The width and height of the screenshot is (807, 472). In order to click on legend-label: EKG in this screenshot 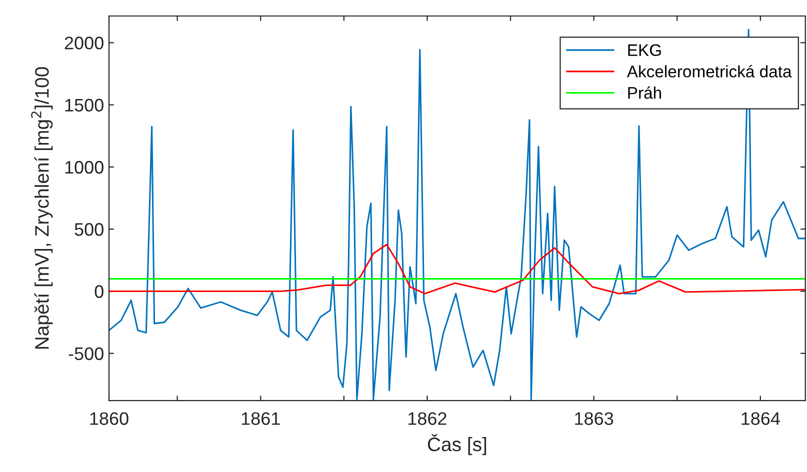, I will do `click(644, 50)`.